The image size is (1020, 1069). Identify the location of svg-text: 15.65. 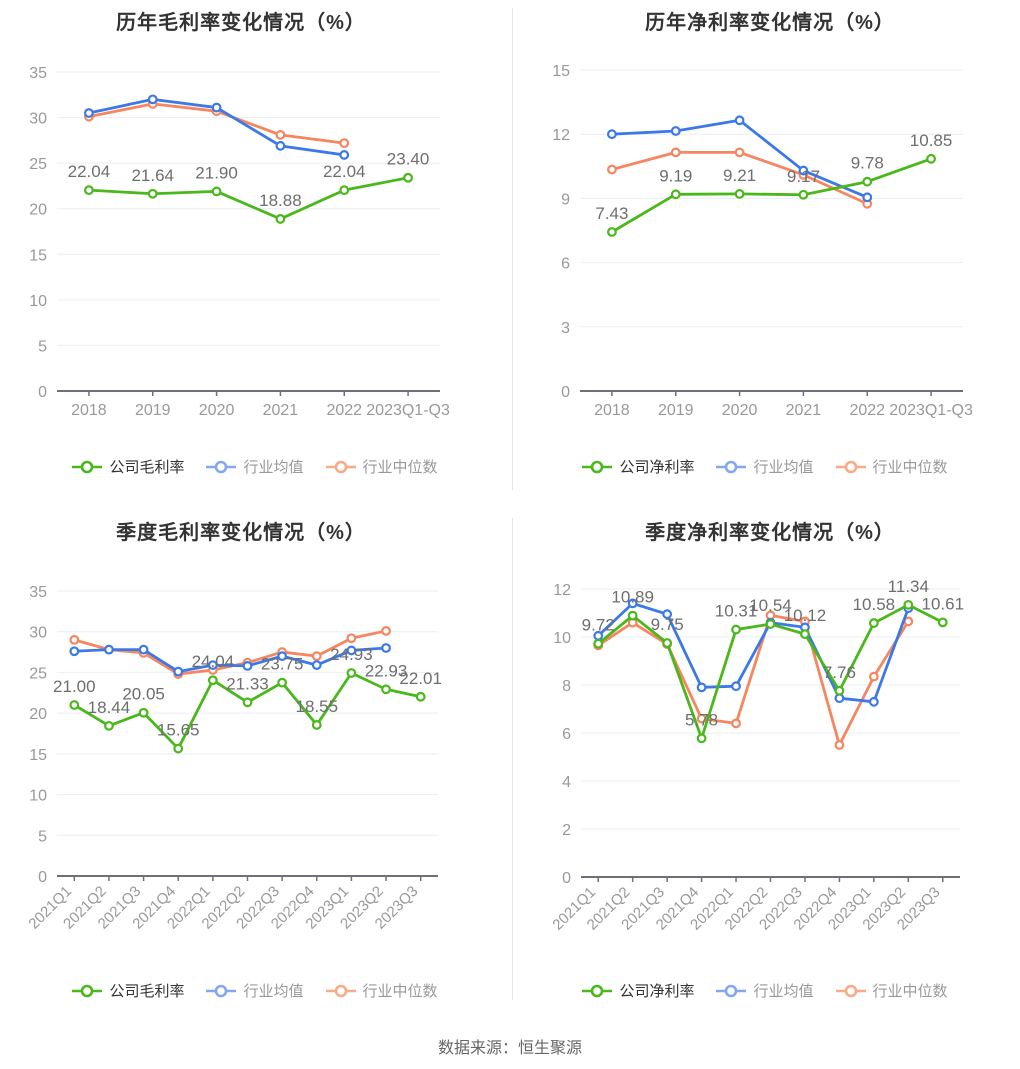
(178, 730).